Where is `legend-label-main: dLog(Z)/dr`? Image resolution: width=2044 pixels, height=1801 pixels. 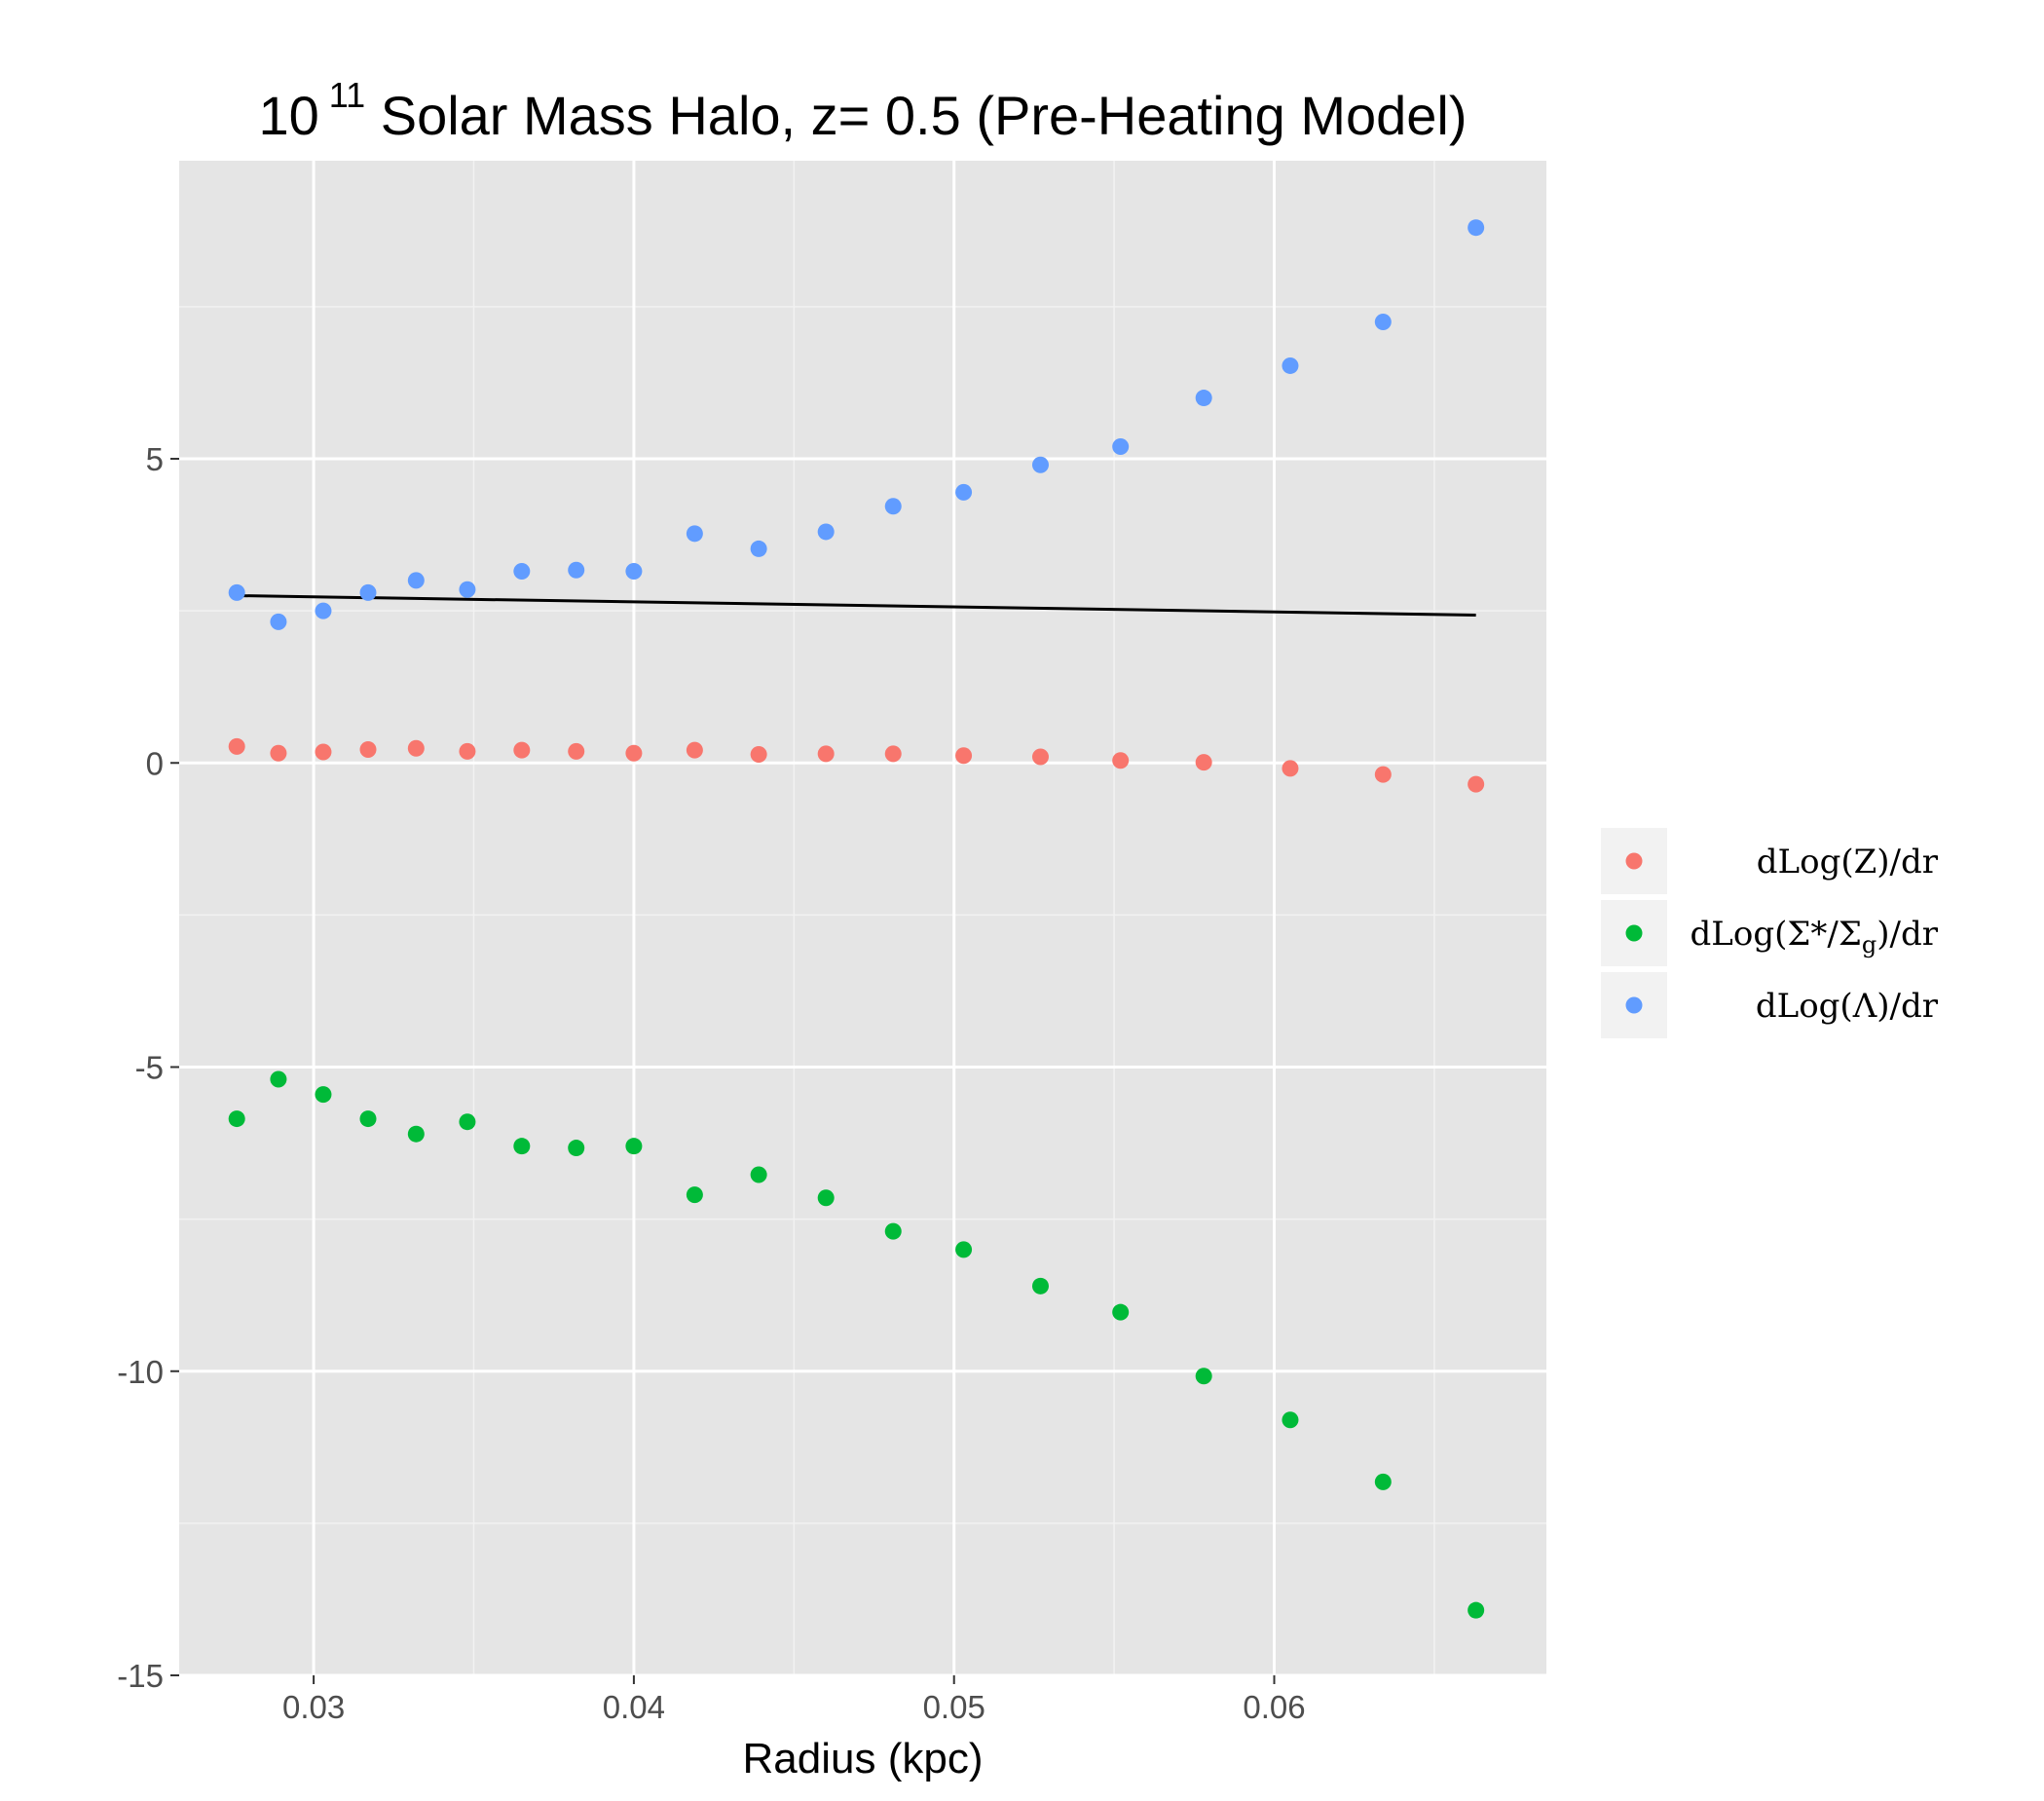
legend-label-main: dLog(Z)/dr is located at coordinates (1848, 862).